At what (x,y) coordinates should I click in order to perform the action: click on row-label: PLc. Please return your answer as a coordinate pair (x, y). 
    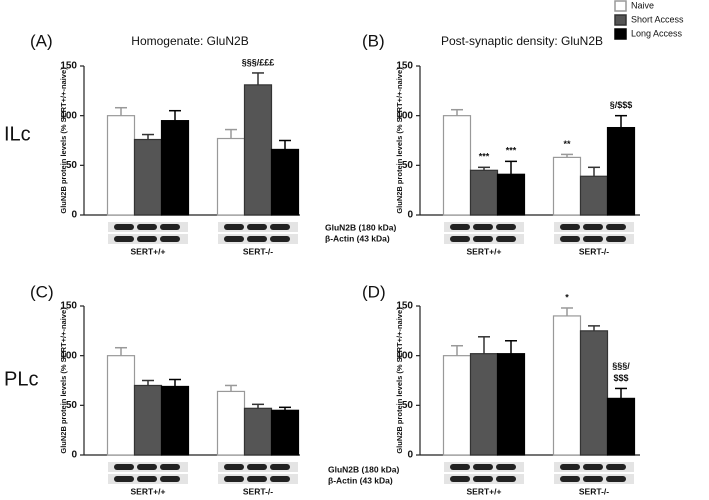
    Looking at the image, I should click on (21, 379).